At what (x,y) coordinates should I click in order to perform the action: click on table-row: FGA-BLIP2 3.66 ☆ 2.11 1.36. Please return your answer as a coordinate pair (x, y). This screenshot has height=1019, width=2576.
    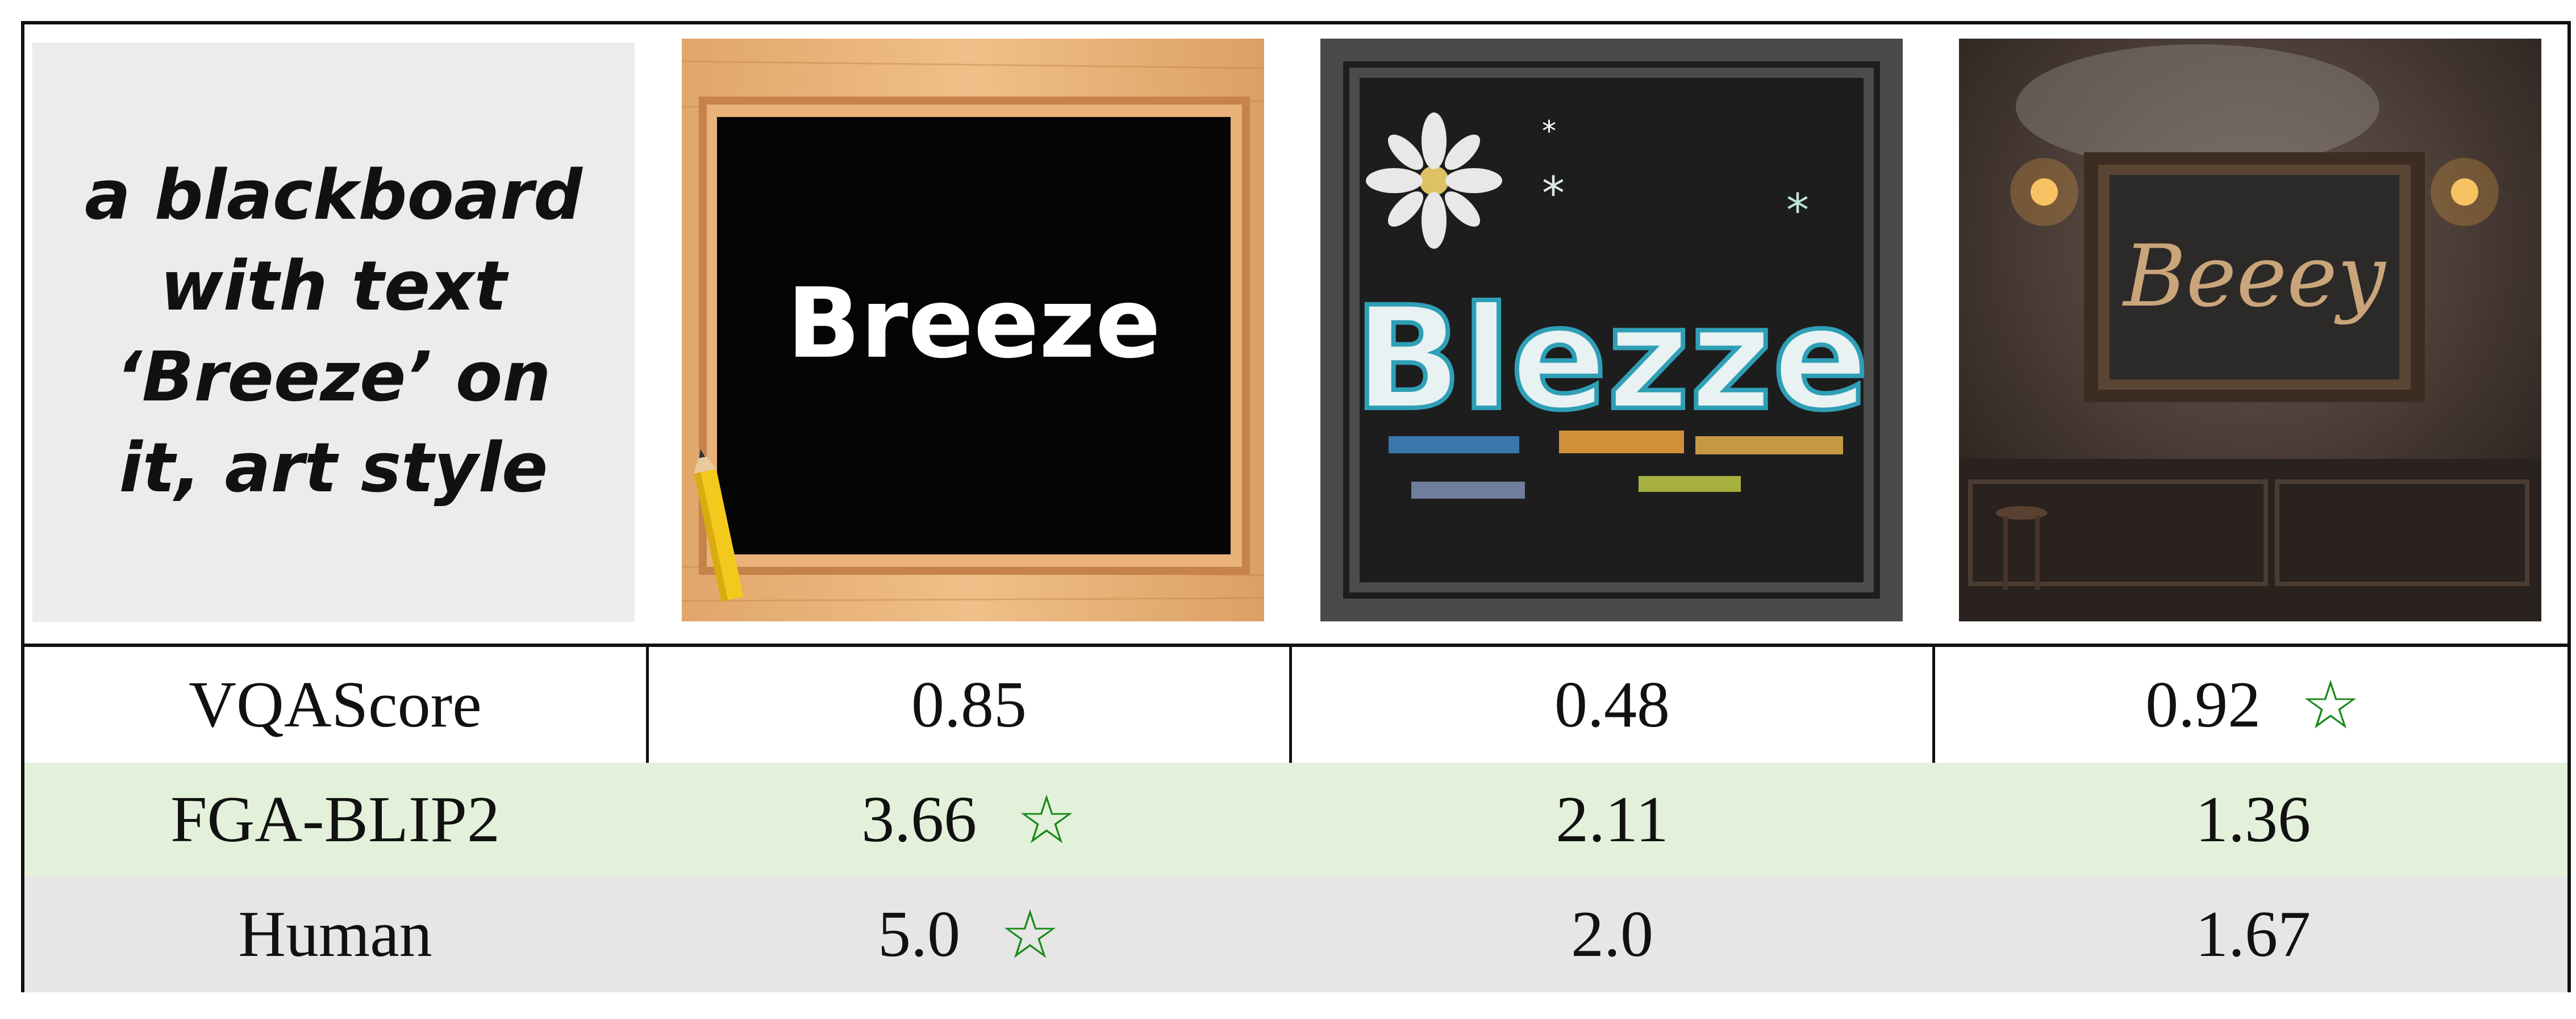
    Looking at the image, I should click on (1296, 819).